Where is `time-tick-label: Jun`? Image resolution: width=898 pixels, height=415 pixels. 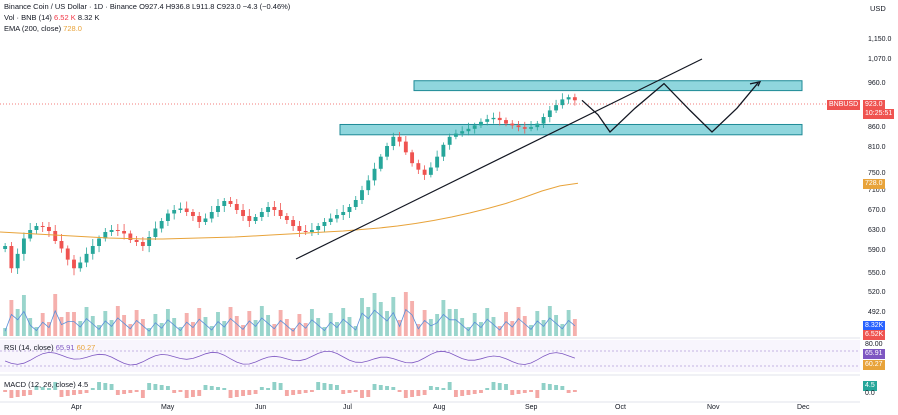
time-tick-label: Jun is located at coordinates (261, 407).